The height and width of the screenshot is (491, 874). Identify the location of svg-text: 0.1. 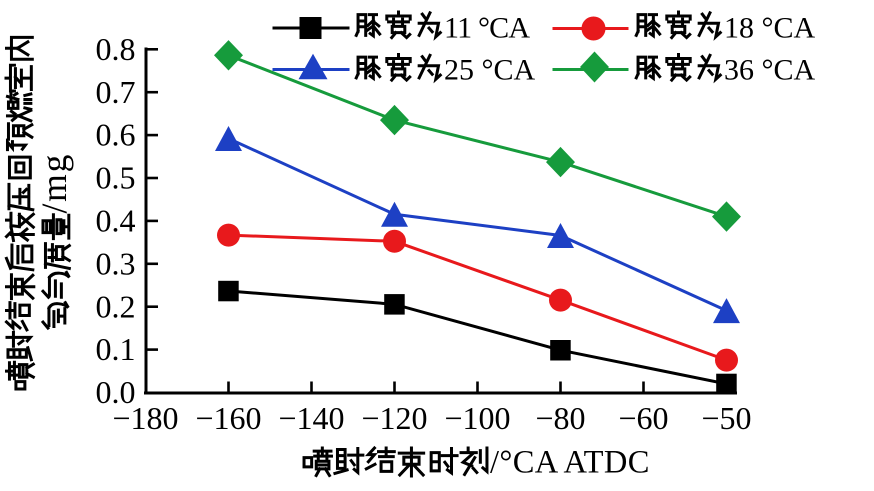
(116, 349).